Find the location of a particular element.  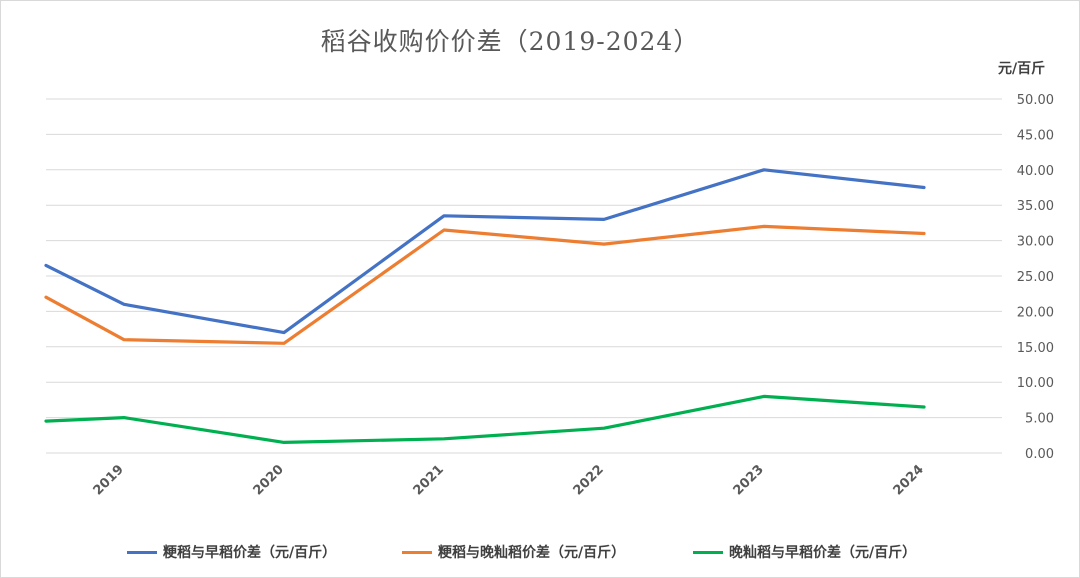

y-tick-label-0: 0.00 is located at coordinates (1039, 454).